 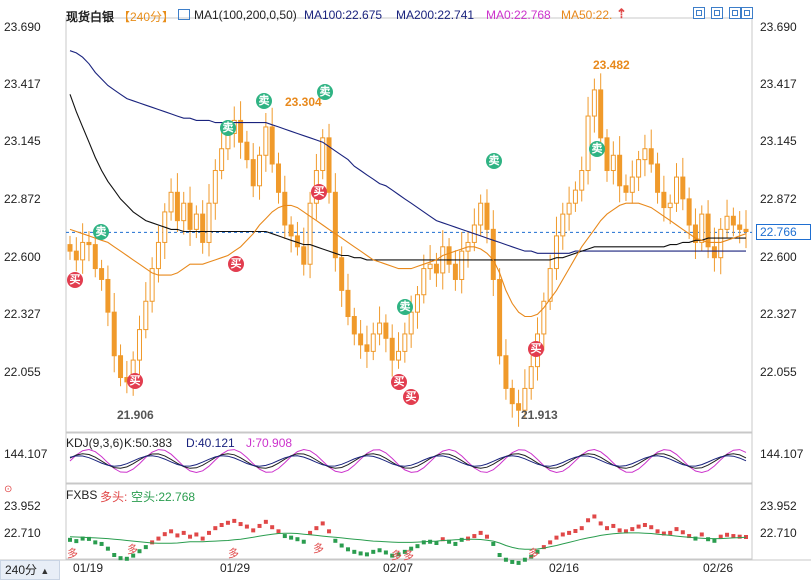 What do you see at coordinates (717, 13) in the screenshot?
I see `expand-icon` at bounding box center [717, 13].